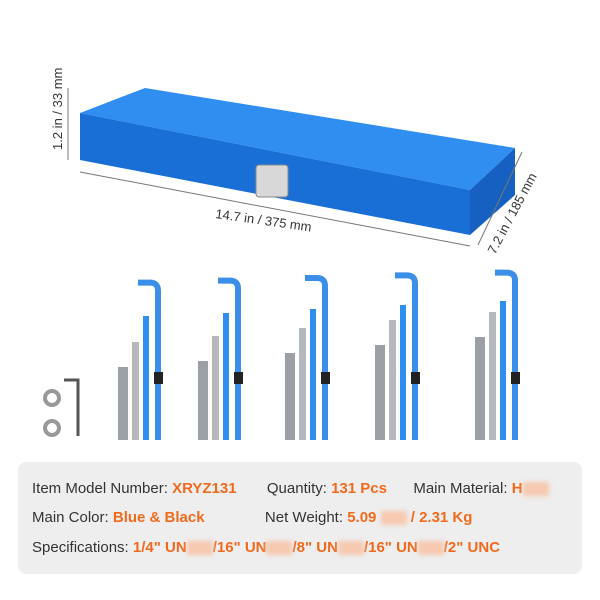 The width and height of the screenshot is (600, 600). What do you see at coordinates (57, 109) in the screenshot?
I see `height-label: 1.2 in / 33 mm` at bounding box center [57, 109].